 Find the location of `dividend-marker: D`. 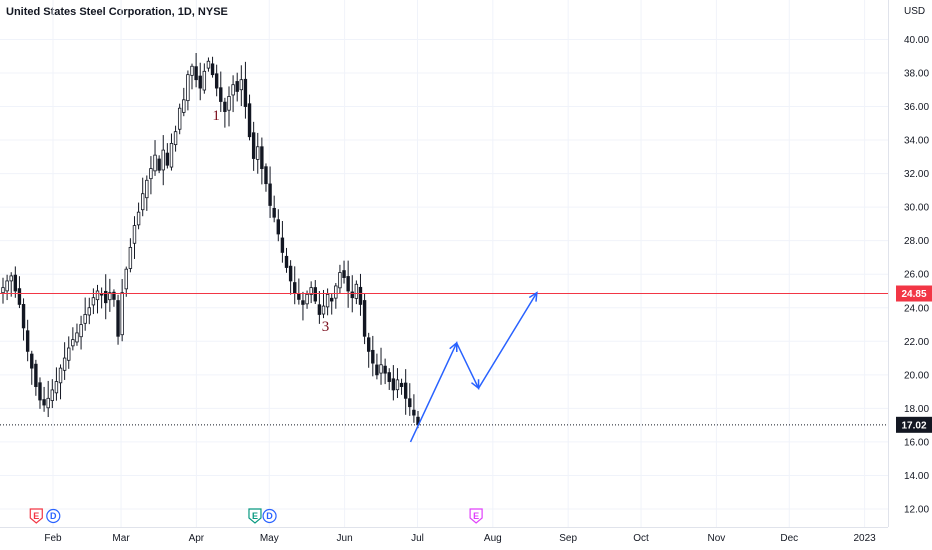

dividend-marker: D is located at coordinates (269, 516).